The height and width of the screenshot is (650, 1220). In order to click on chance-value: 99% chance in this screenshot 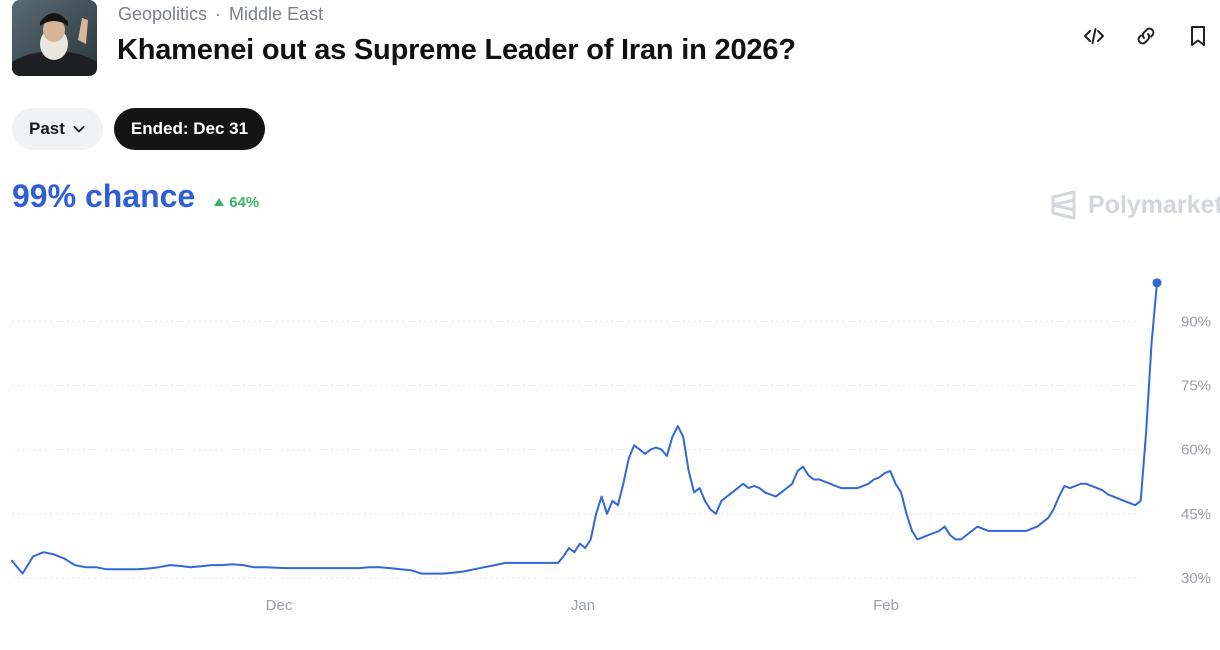, I will do `click(104, 196)`.